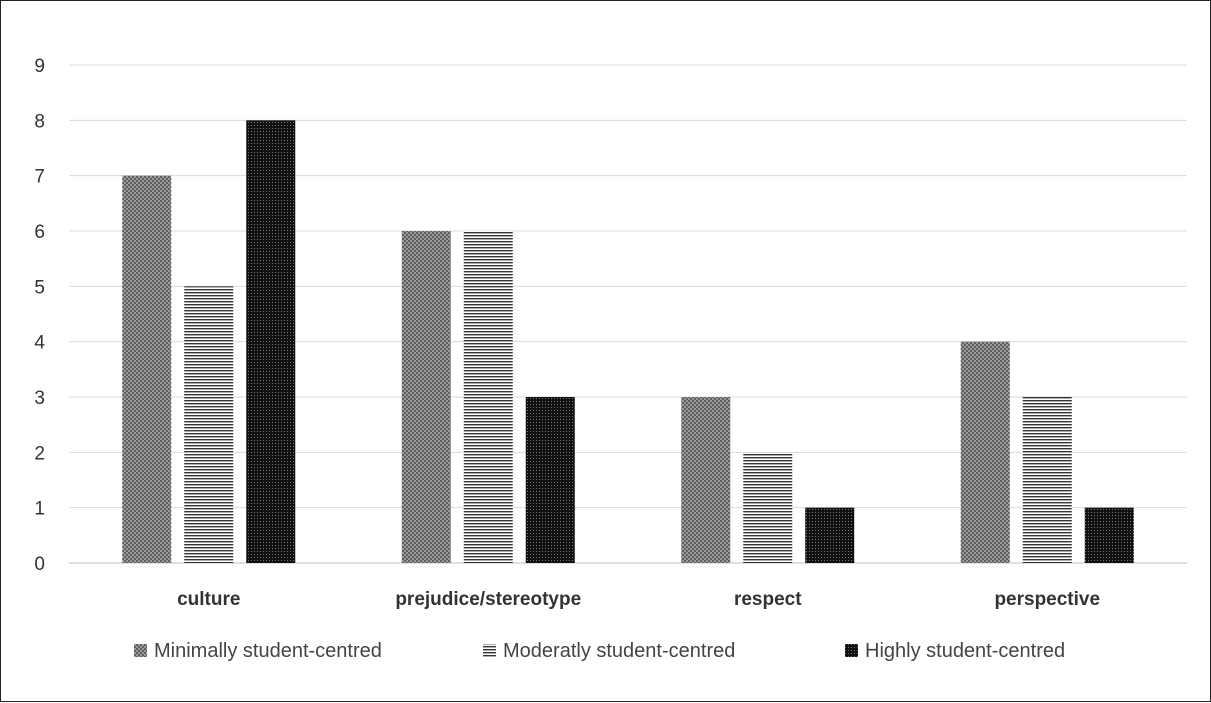 Image resolution: width=1211 pixels, height=703 pixels. Describe the element at coordinates (39, 398) in the screenshot. I see `y-tick-label: 3` at that location.